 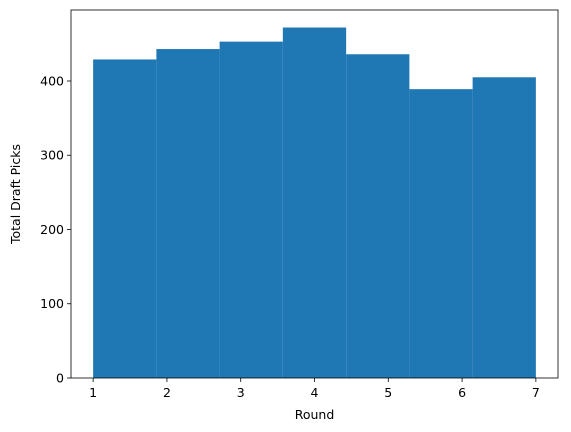 I want to click on y-tick-label: 100, so click(x=52, y=303).